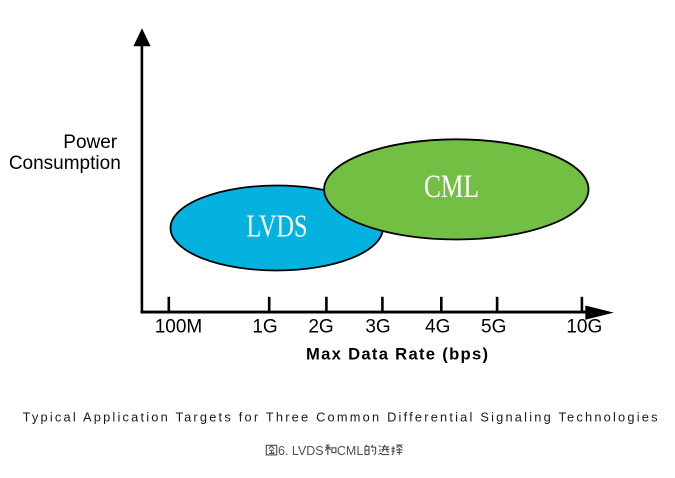 The width and height of the screenshot is (675, 478). What do you see at coordinates (377, 327) in the screenshot?
I see `svg-text: 3G` at bounding box center [377, 327].